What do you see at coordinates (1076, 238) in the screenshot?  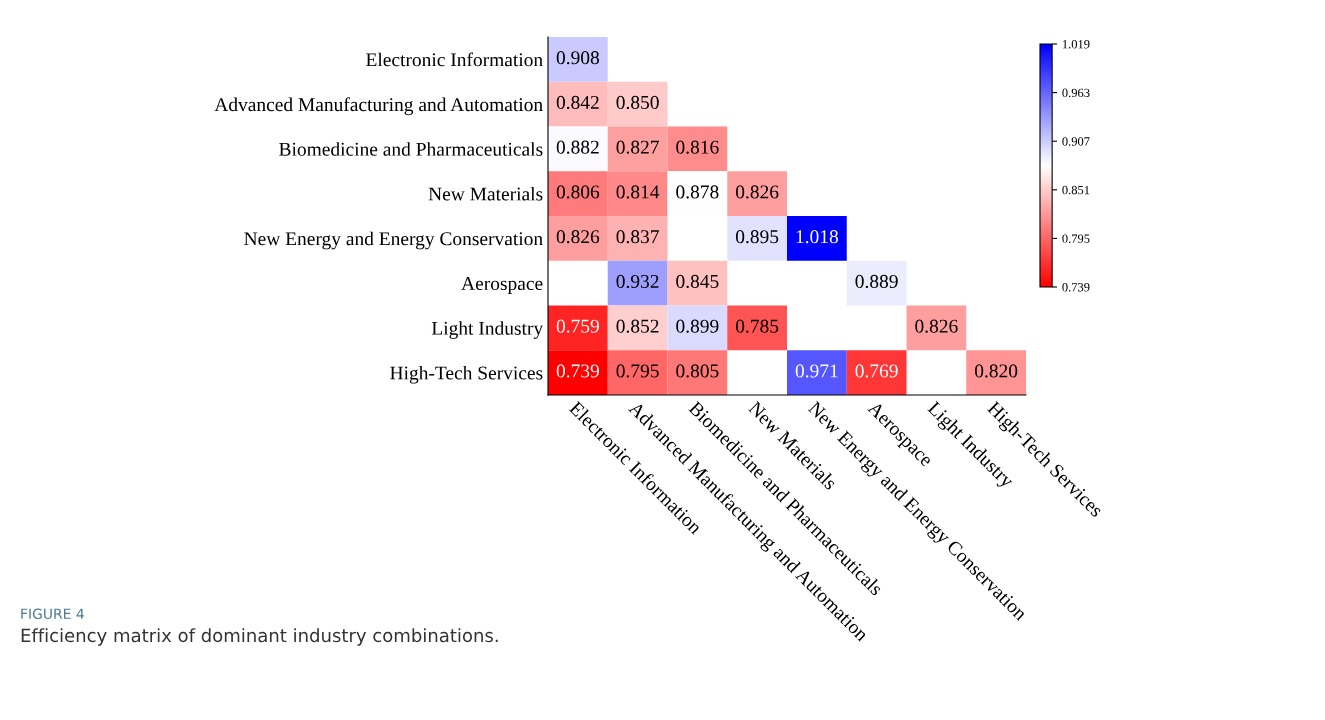 I see `color-bar-label: 0.795` at bounding box center [1076, 238].